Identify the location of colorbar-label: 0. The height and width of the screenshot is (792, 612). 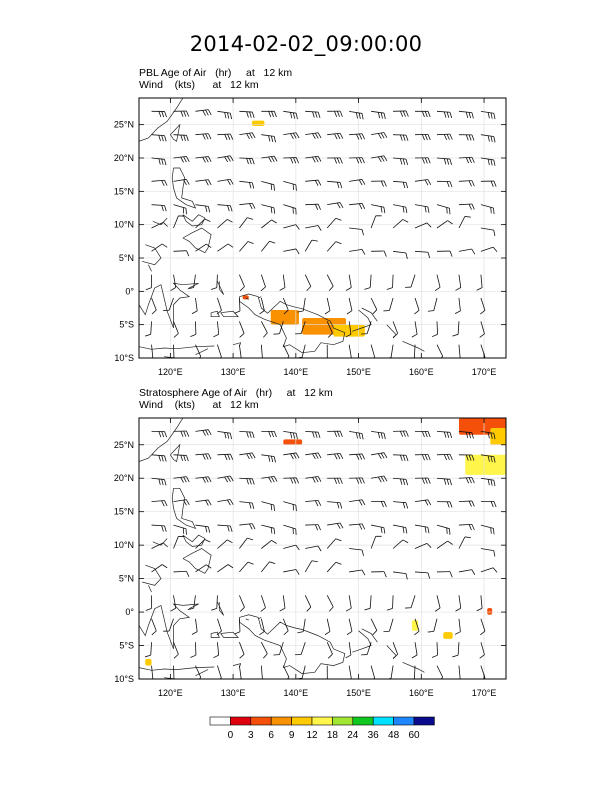
(231, 735).